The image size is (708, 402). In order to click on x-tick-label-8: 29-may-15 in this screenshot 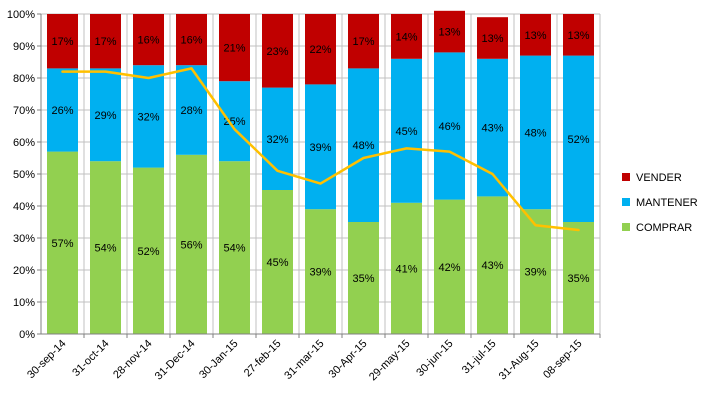, I will do `click(390, 361)`.